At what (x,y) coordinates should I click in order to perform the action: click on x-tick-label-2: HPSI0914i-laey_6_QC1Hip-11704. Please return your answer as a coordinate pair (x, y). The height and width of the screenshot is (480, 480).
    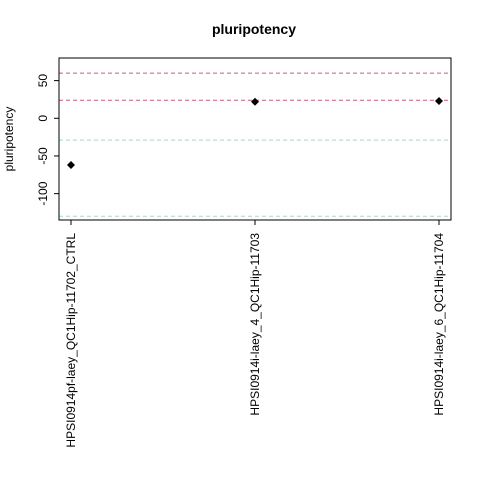
    Looking at the image, I should click on (439, 324).